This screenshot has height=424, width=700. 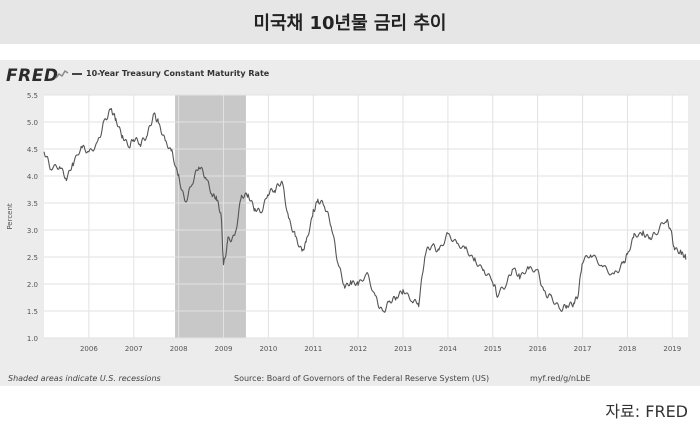 I want to click on y-tick-label: 1.0, so click(x=32, y=339).